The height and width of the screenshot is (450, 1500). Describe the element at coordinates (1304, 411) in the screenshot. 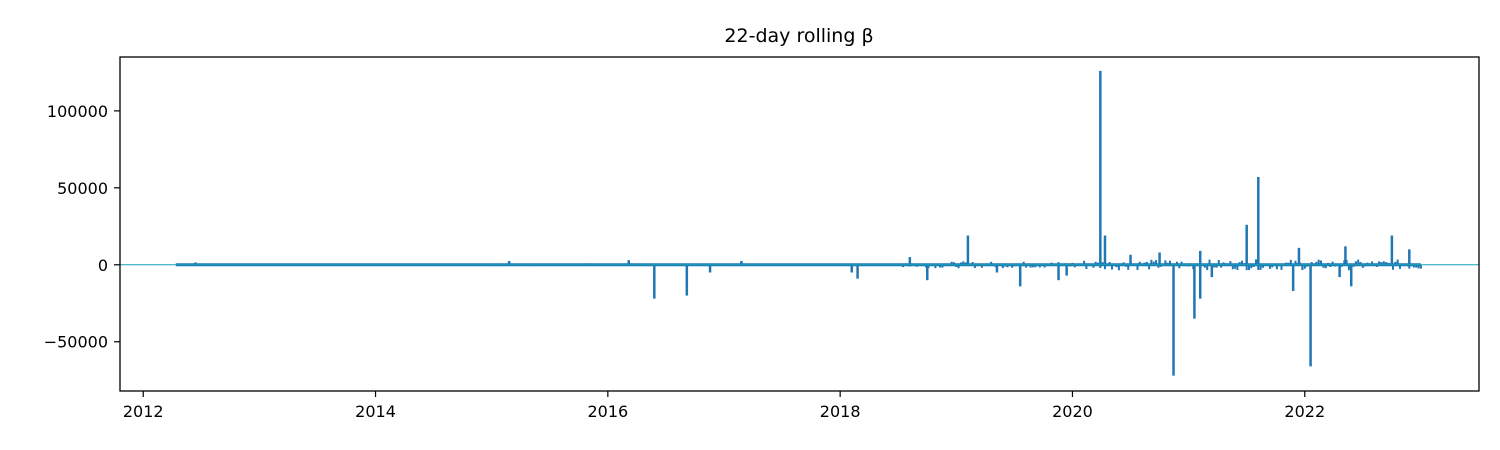

I see `x-tick-label: 2022` at that location.